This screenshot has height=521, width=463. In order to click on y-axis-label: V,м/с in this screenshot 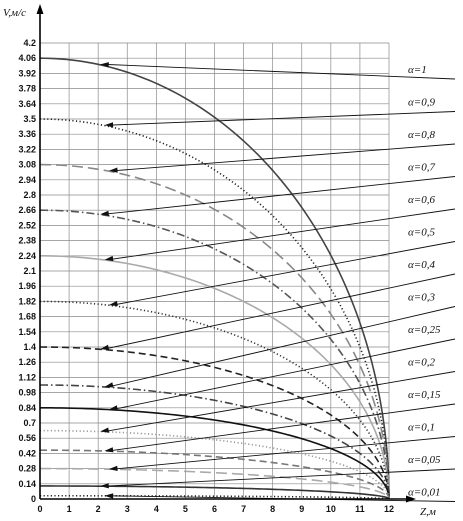, I will do `click(14, 13)`.